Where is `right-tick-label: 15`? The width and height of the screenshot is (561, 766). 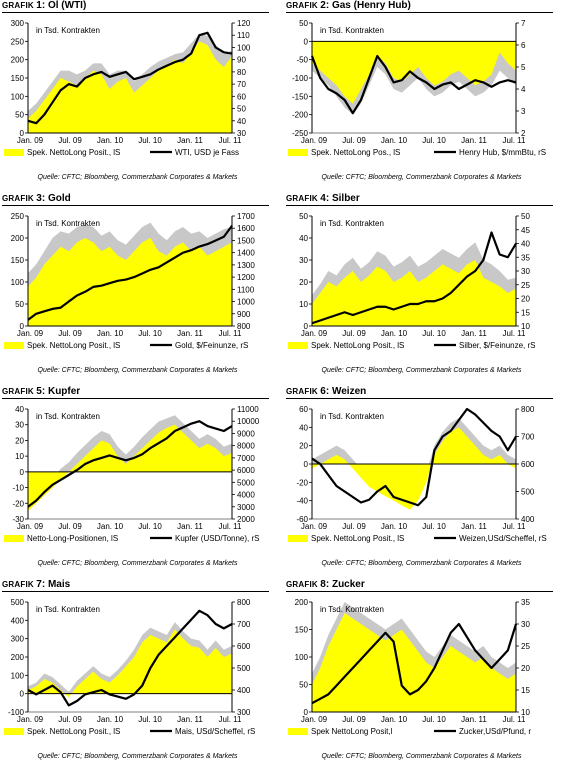 right-tick-label: 15 is located at coordinates (525, 690).